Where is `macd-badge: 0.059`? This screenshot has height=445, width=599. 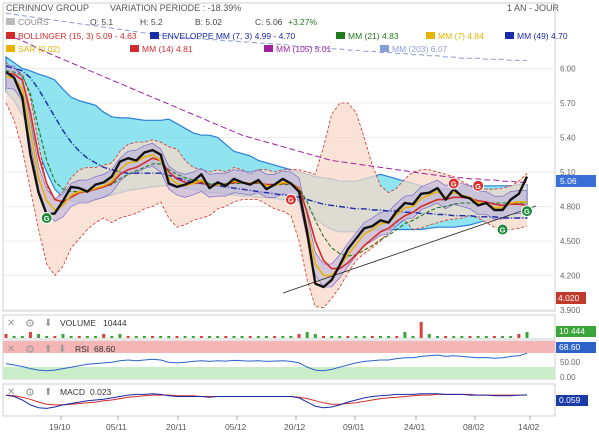
macd-badge: 0.059 is located at coordinates (572, 400).